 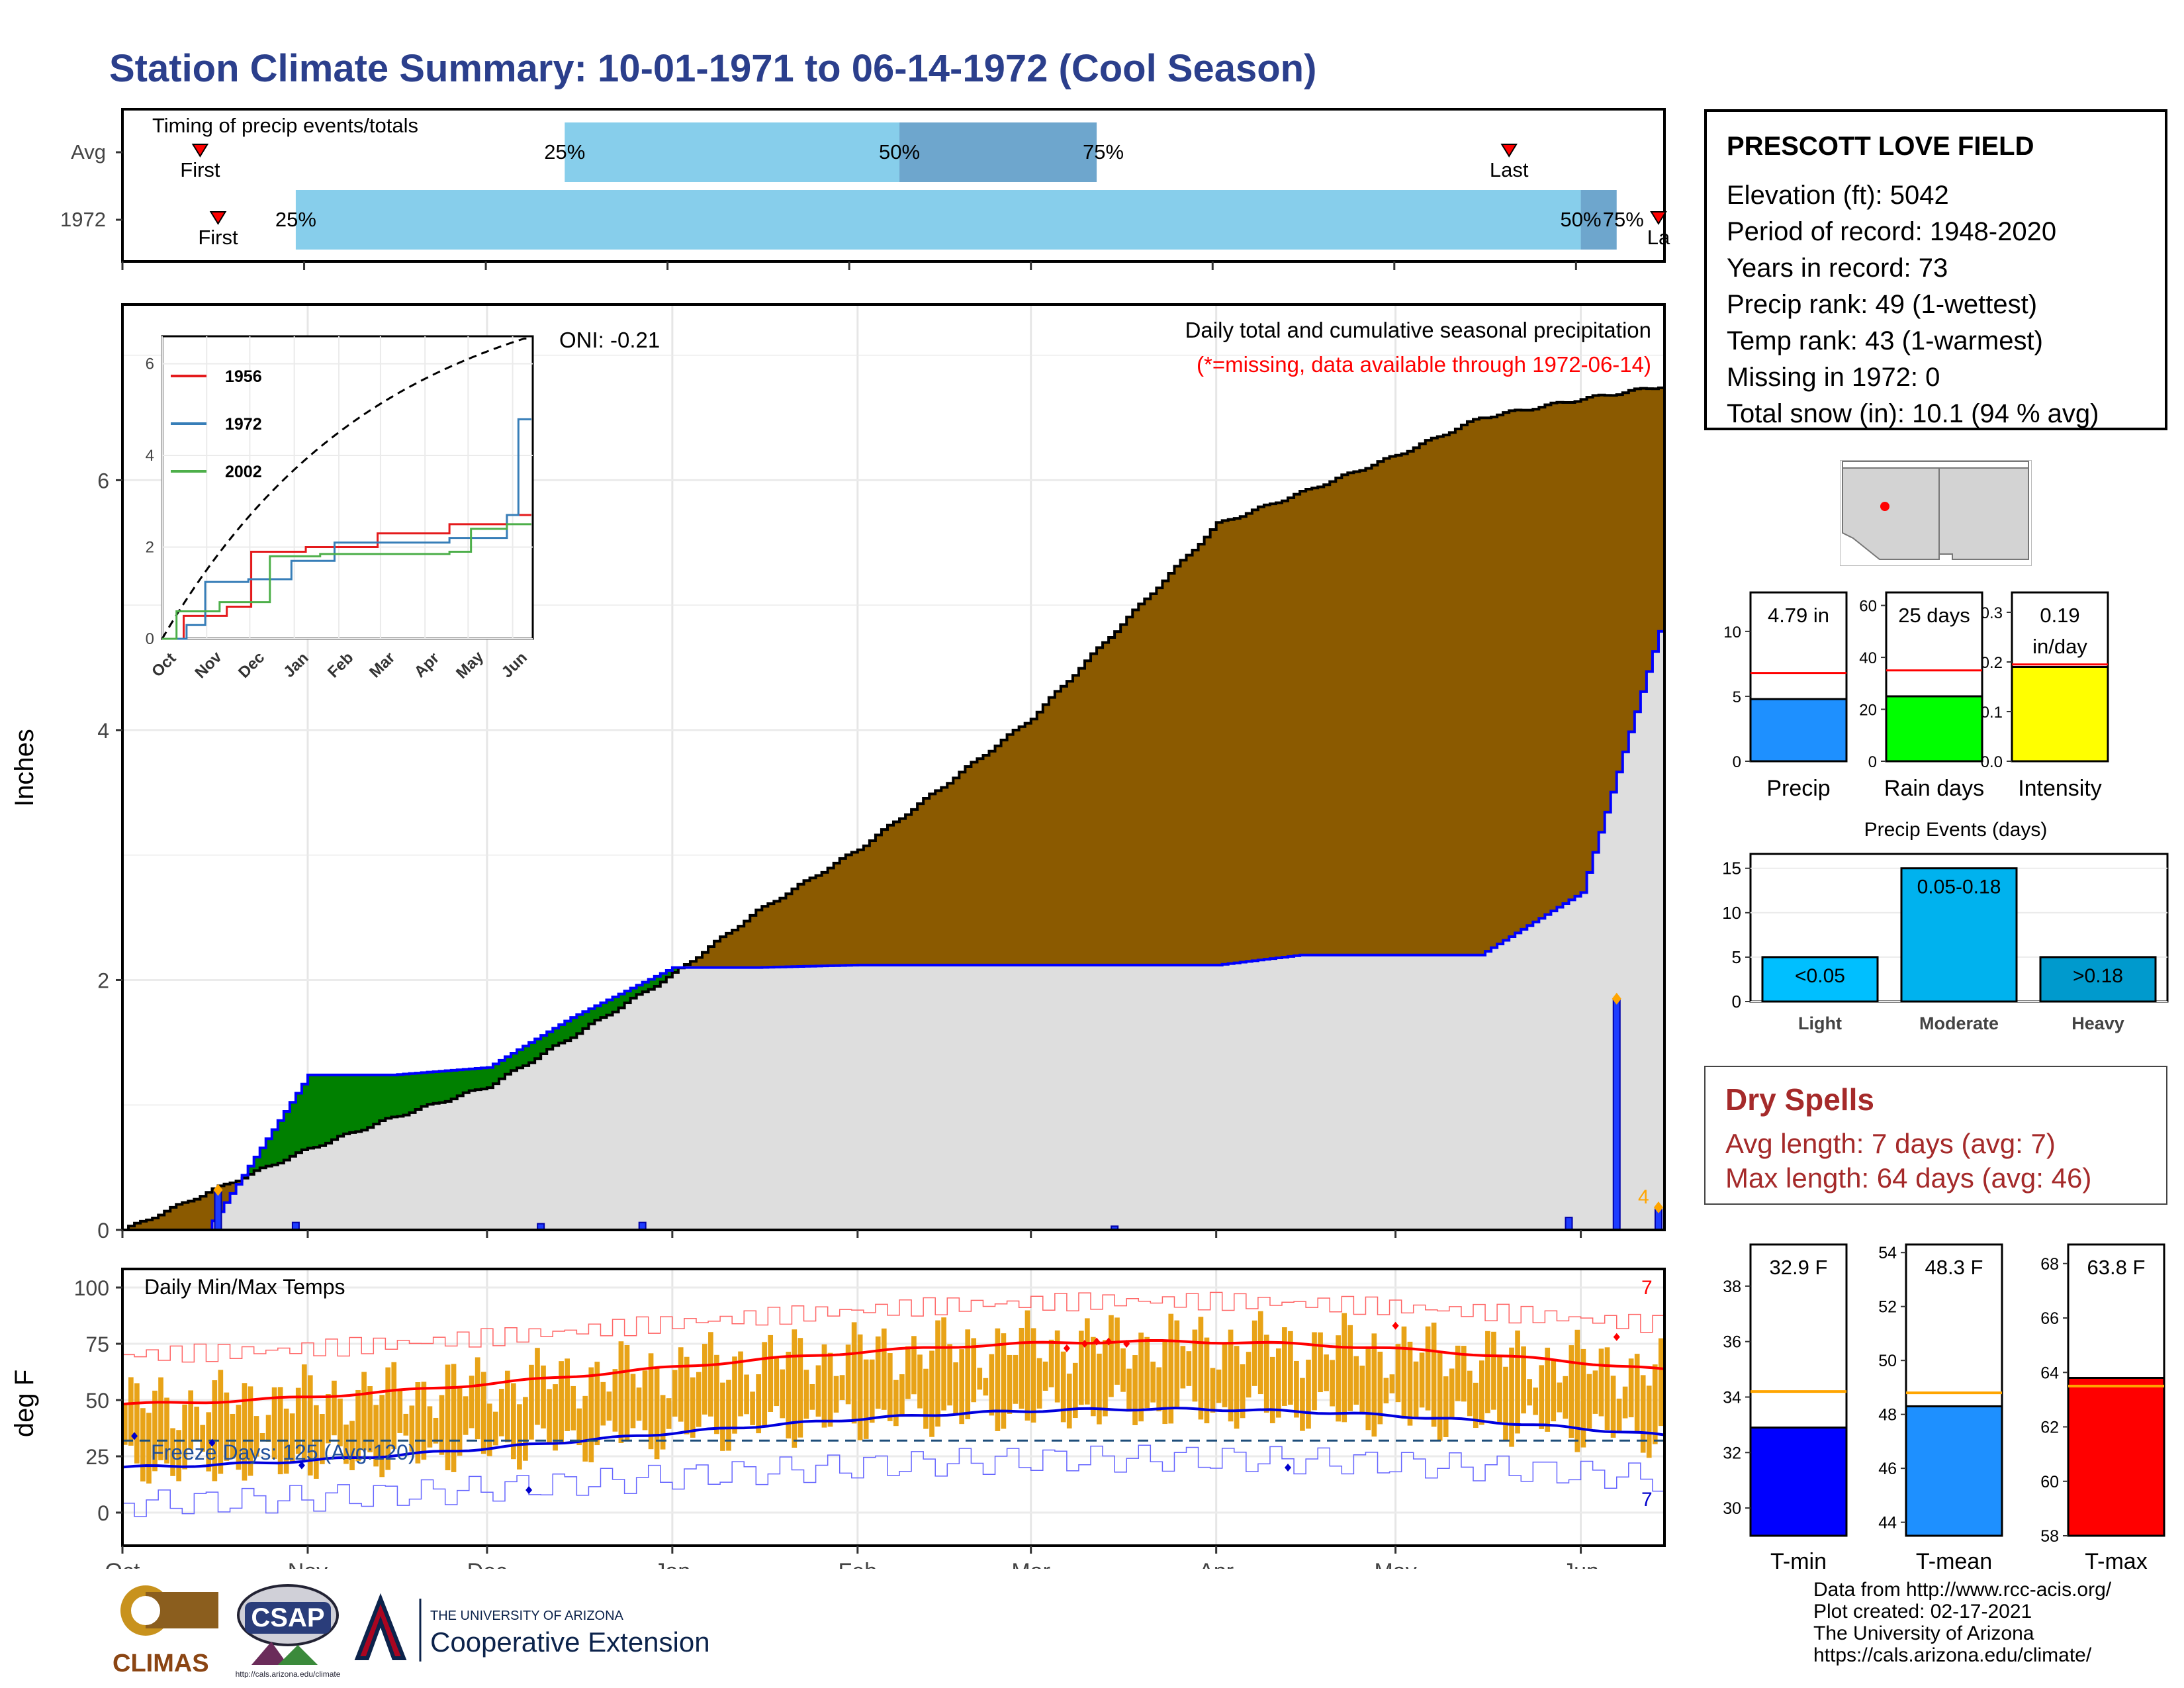 What do you see at coordinates (1934, 729) in the screenshot?
I see `summary-value-bar` at bounding box center [1934, 729].